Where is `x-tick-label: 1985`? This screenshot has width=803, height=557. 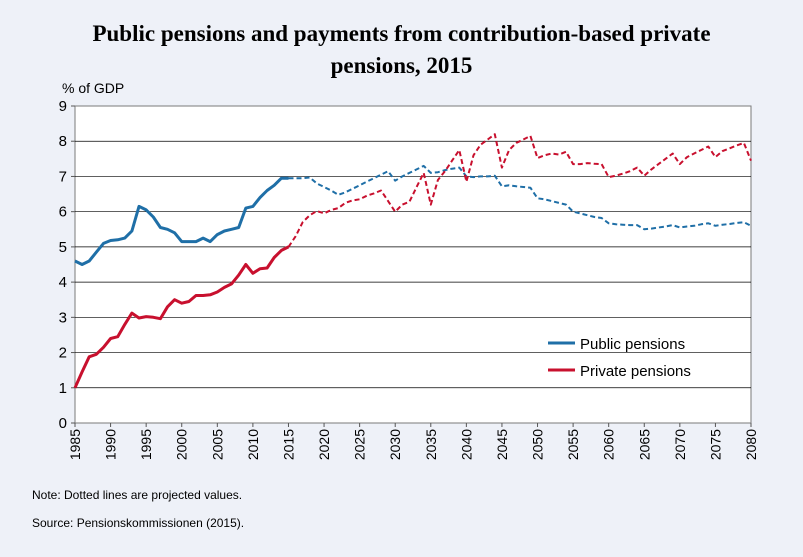 x-tick-label: 1985 is located at coordinates (75, 444).